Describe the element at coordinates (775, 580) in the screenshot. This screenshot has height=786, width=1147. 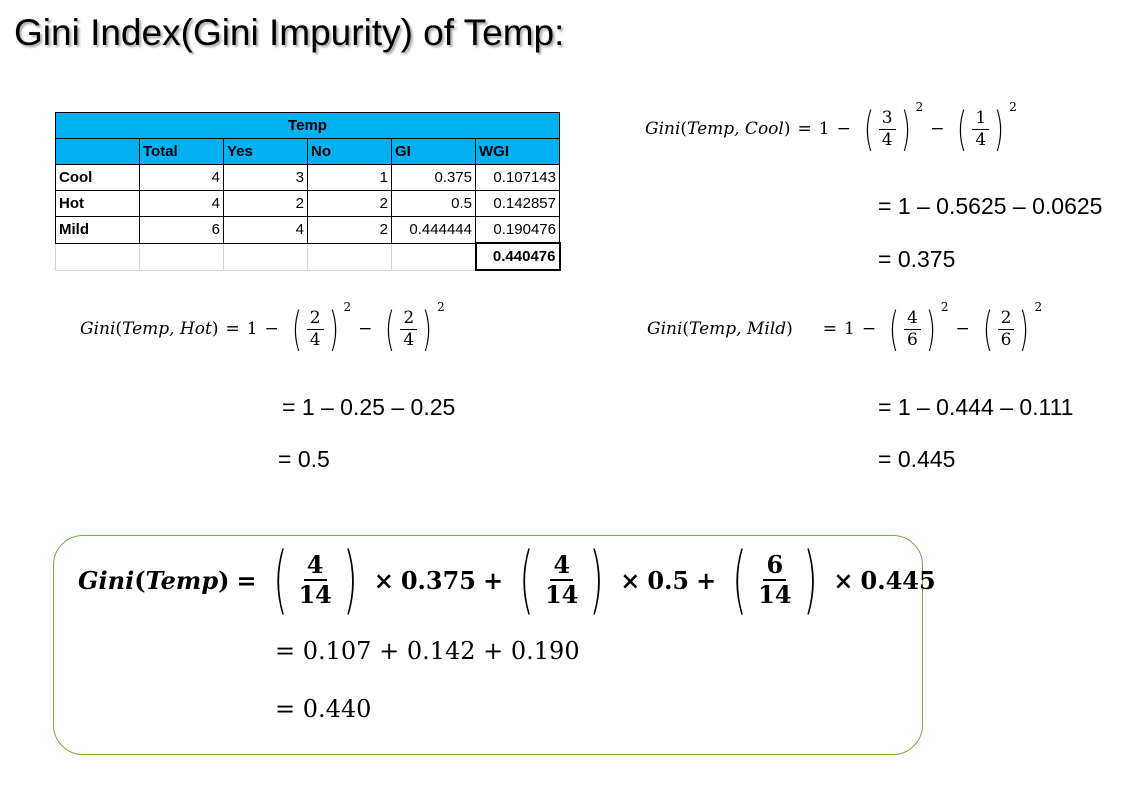
I see `fraction-term: (6 14)` at that location.